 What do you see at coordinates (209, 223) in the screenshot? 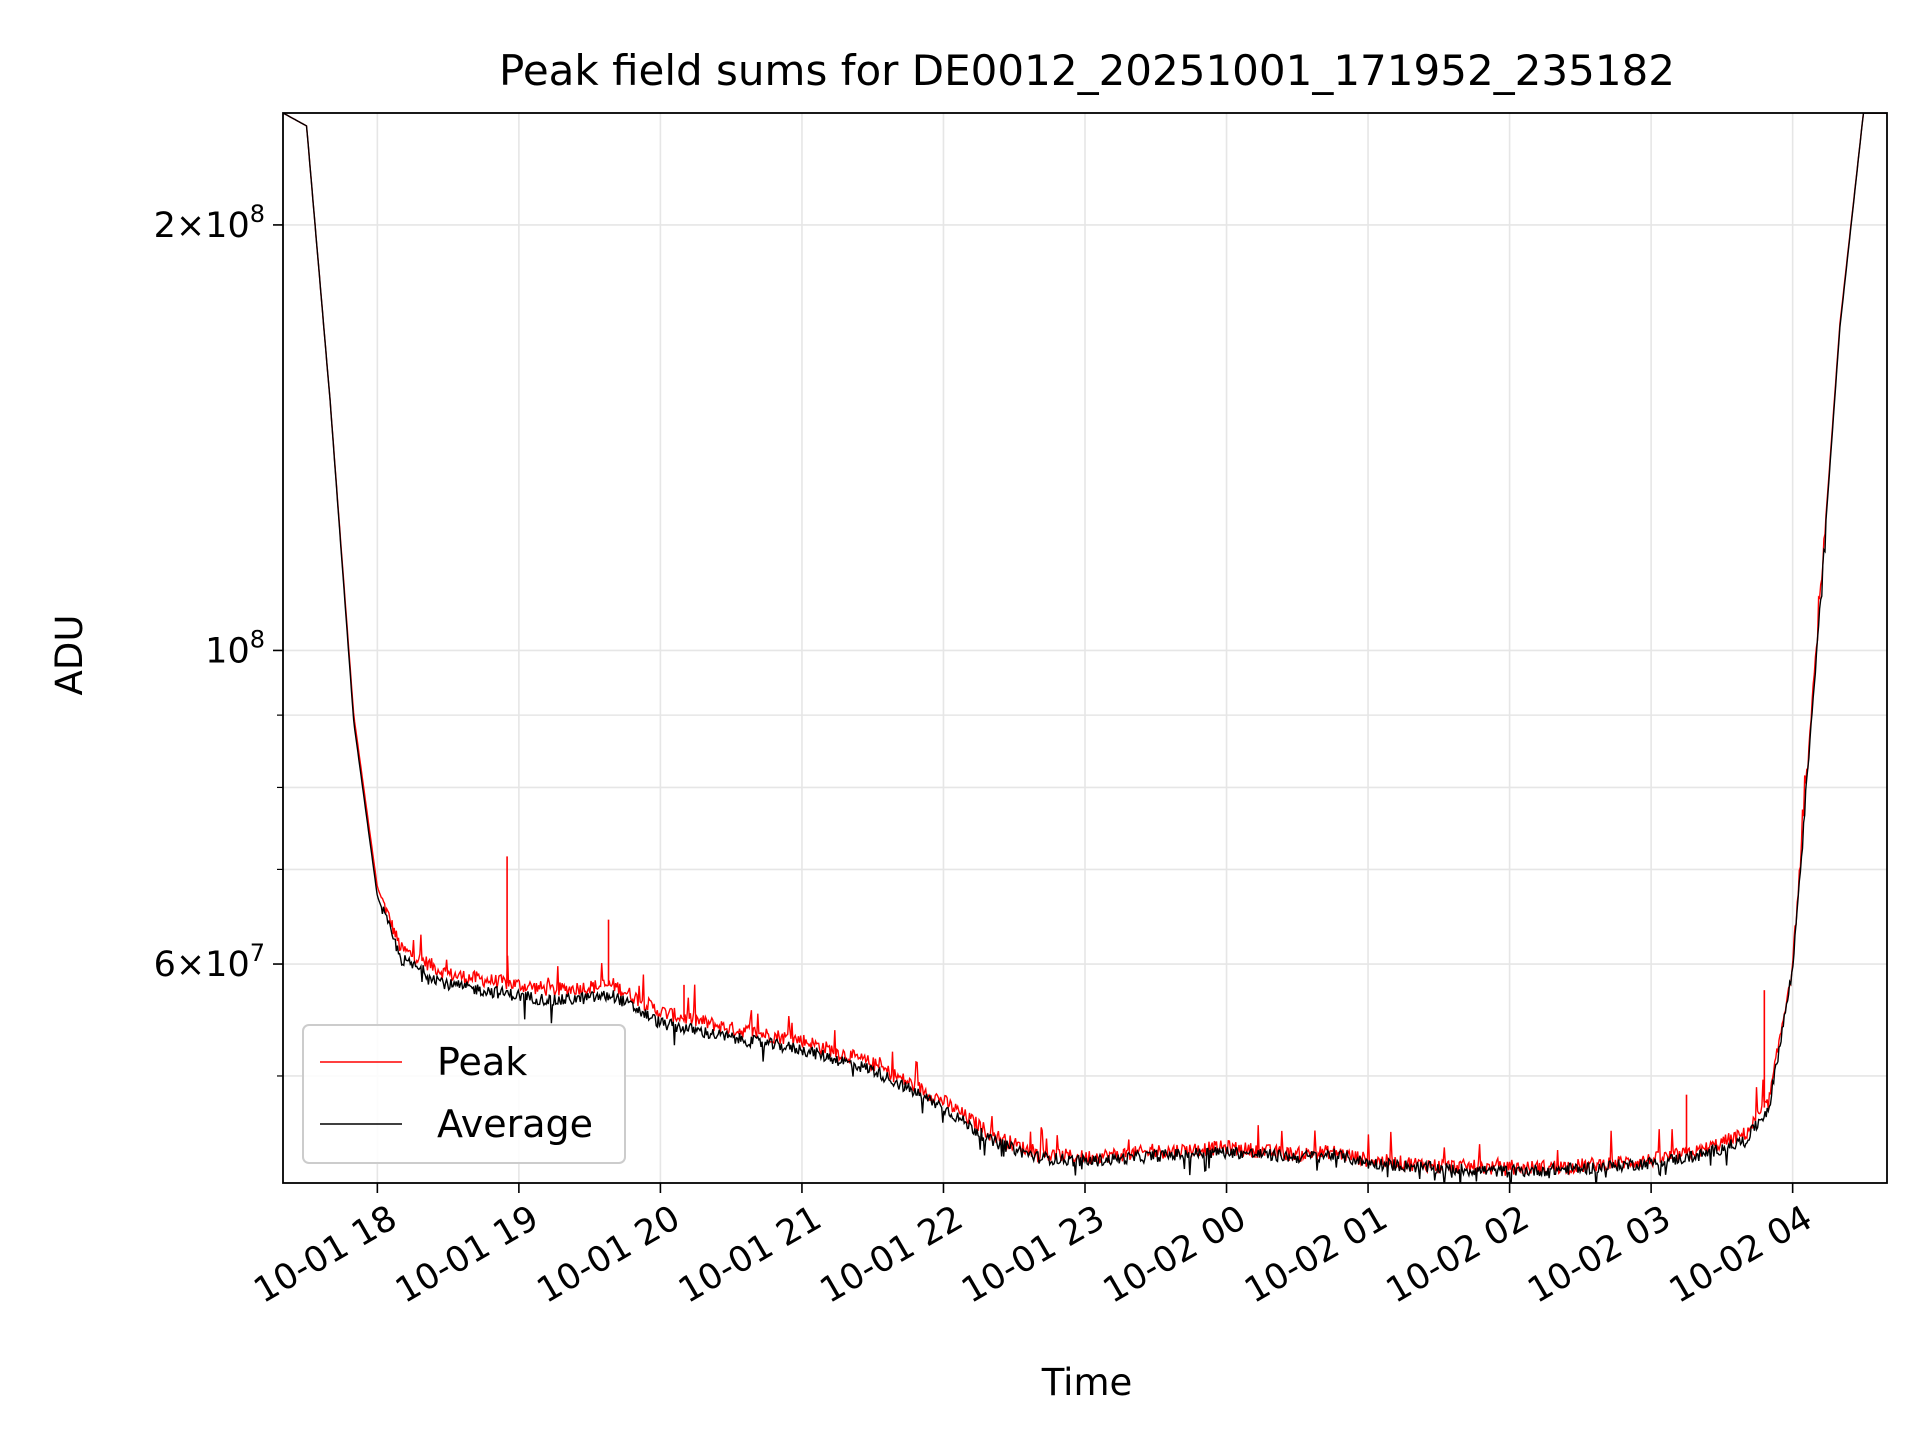
I see `y-tick-label: 2×108` at bounding box center [209, 223].